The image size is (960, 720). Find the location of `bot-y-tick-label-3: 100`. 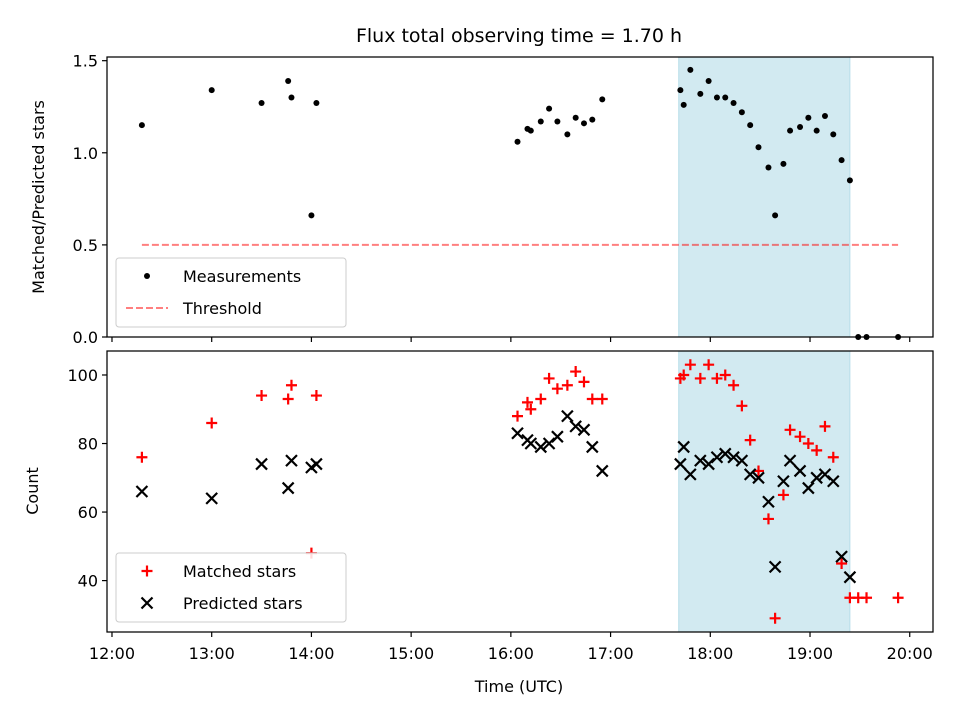

bot-y-tick-label-3: 100 is located at coordinates (82, 375).